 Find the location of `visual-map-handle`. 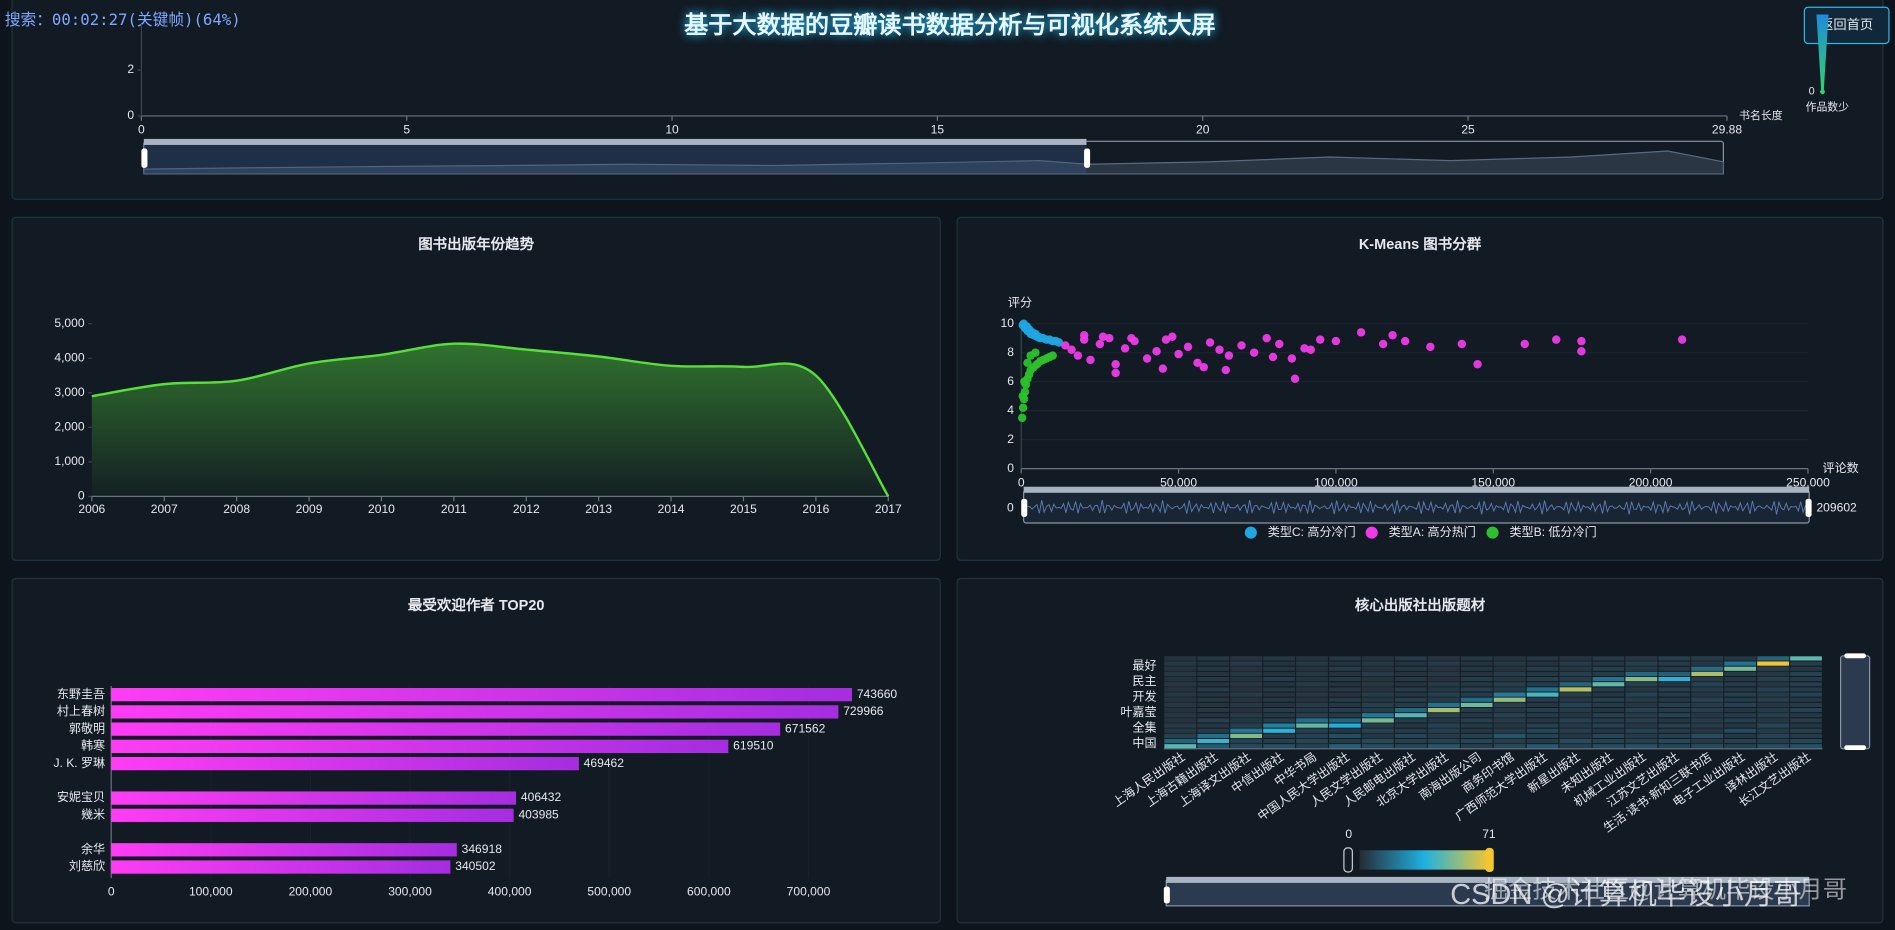

visual-map-handle is located at coordinates (1348, 860).